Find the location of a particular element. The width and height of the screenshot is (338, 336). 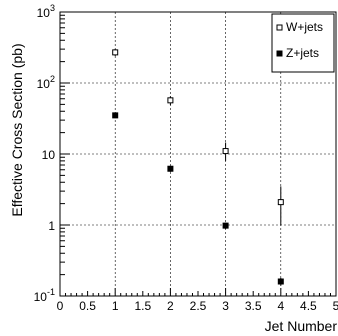

y-tick-label: 10³ is located at coordinates (46, 11).